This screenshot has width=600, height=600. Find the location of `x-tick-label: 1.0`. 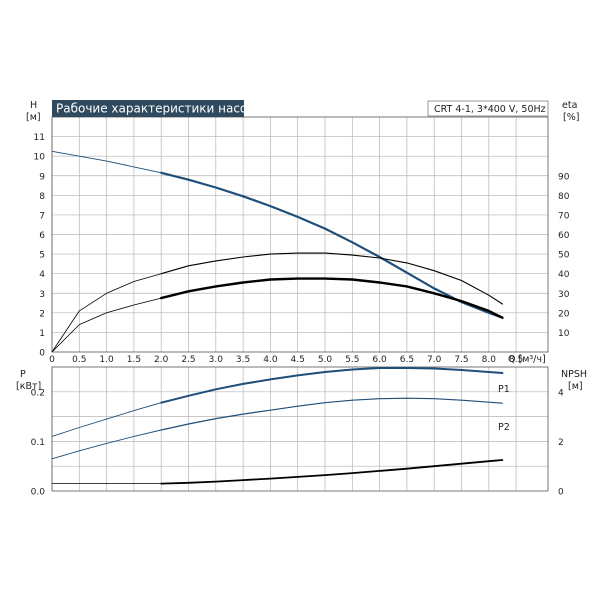

x-tick-label: 1.0 is located at coordinates (106, 360).